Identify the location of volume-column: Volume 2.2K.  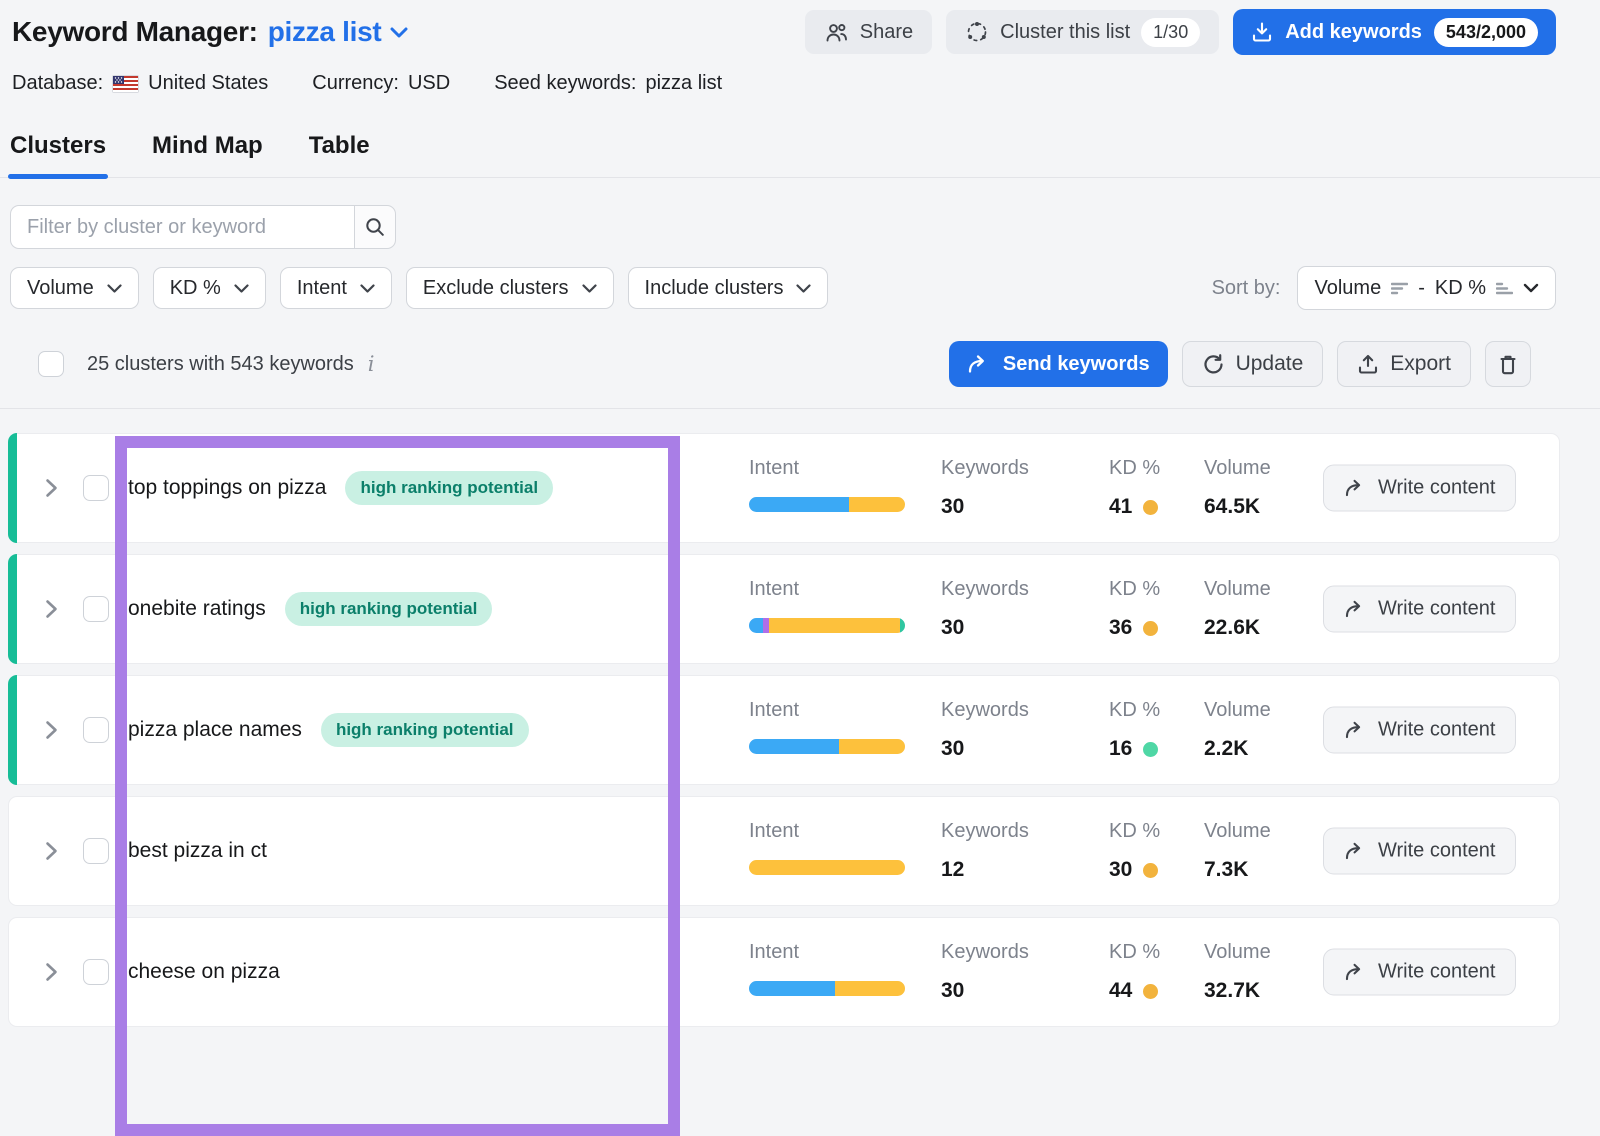
(1237, 730).